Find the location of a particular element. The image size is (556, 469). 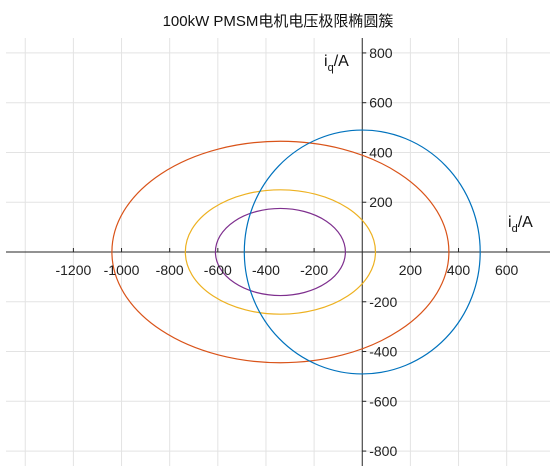

y-tick-label: 200 is located at coordinates (381, 202).